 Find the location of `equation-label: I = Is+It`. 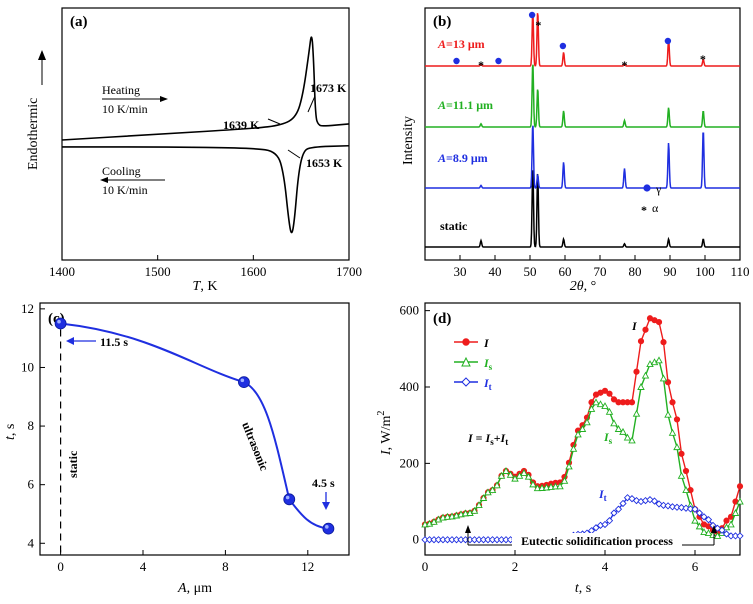

equation-label: I = Is+It is located at coordinates (487, 439).